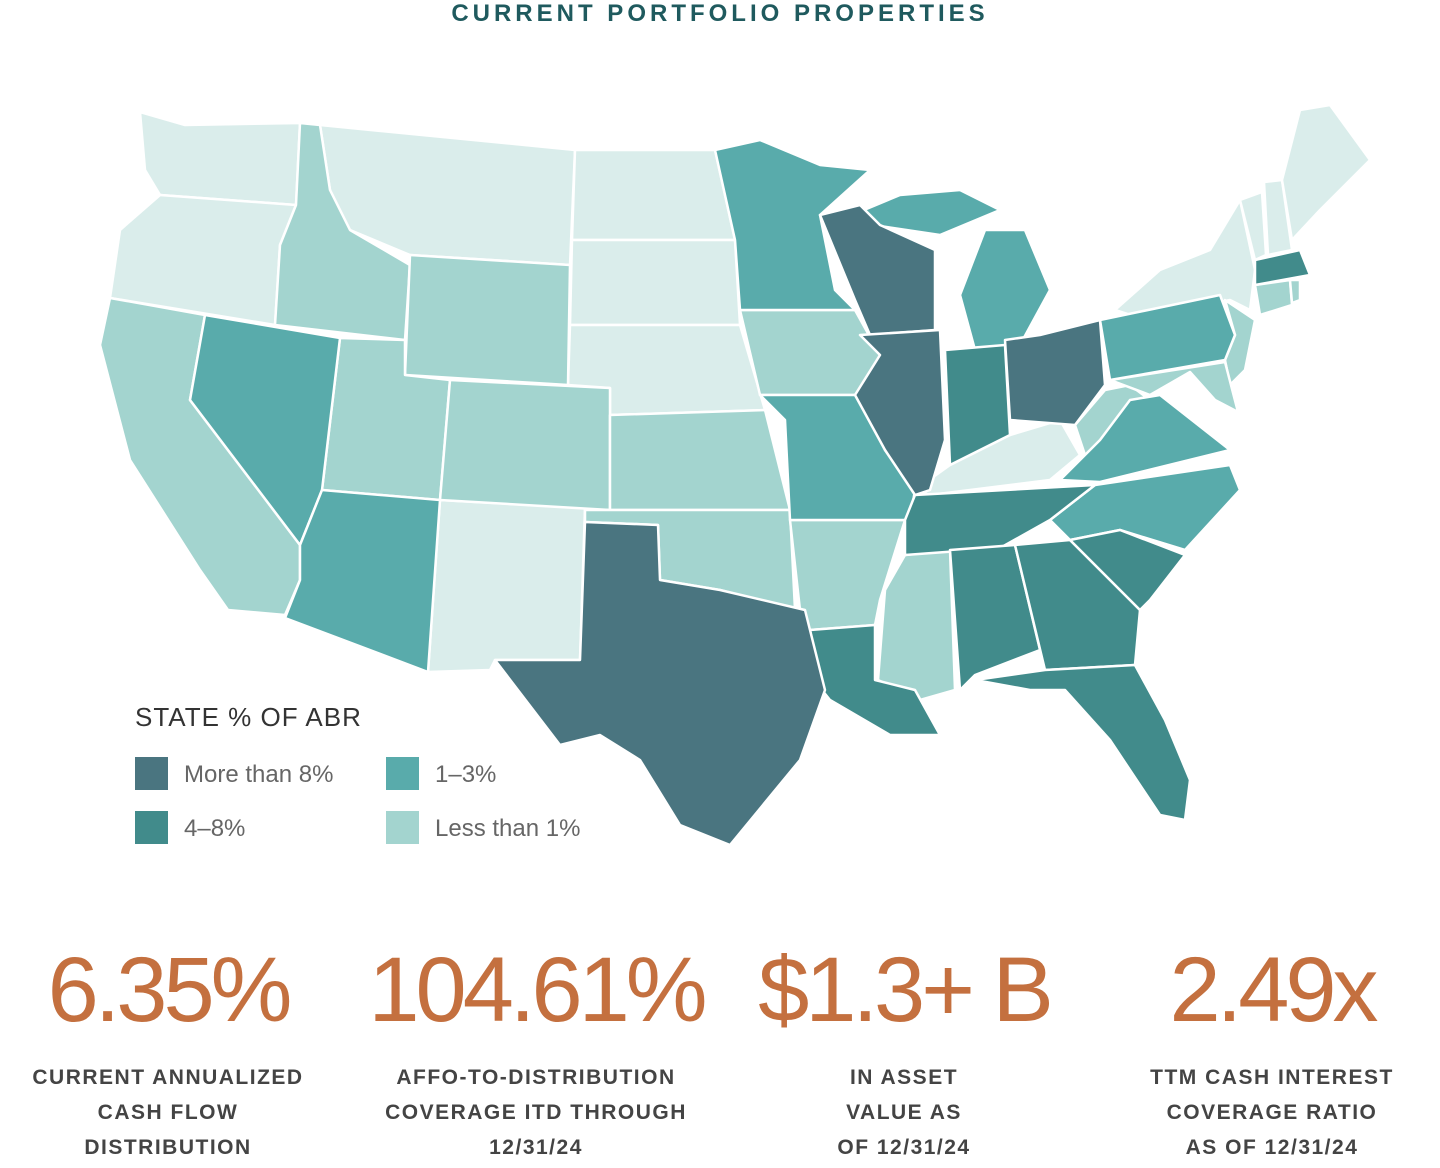 The height and width of the screenshot is (1168, 1440). Describe the element at coordinates (904, 1077) in the screenshot. I see `caption-line: IN ASSET` at that location.